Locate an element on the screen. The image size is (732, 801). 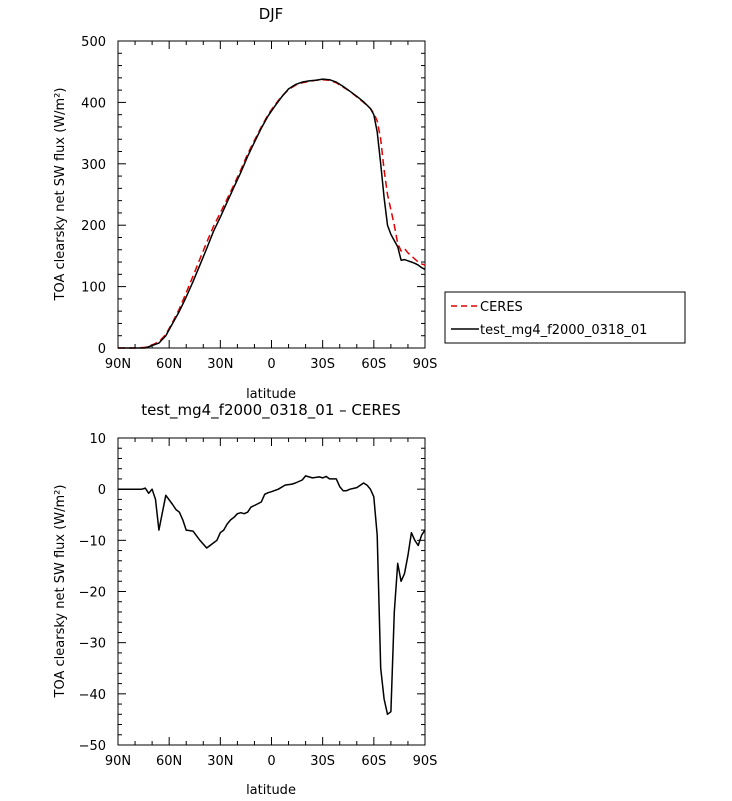
y-tick-label: 500 is located at coordinates (93, 42).